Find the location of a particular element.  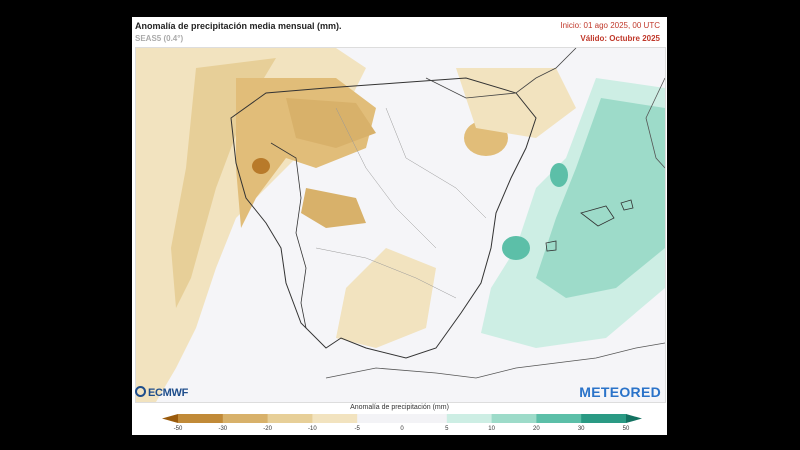

colorbar is located at coordinates (402, 418).